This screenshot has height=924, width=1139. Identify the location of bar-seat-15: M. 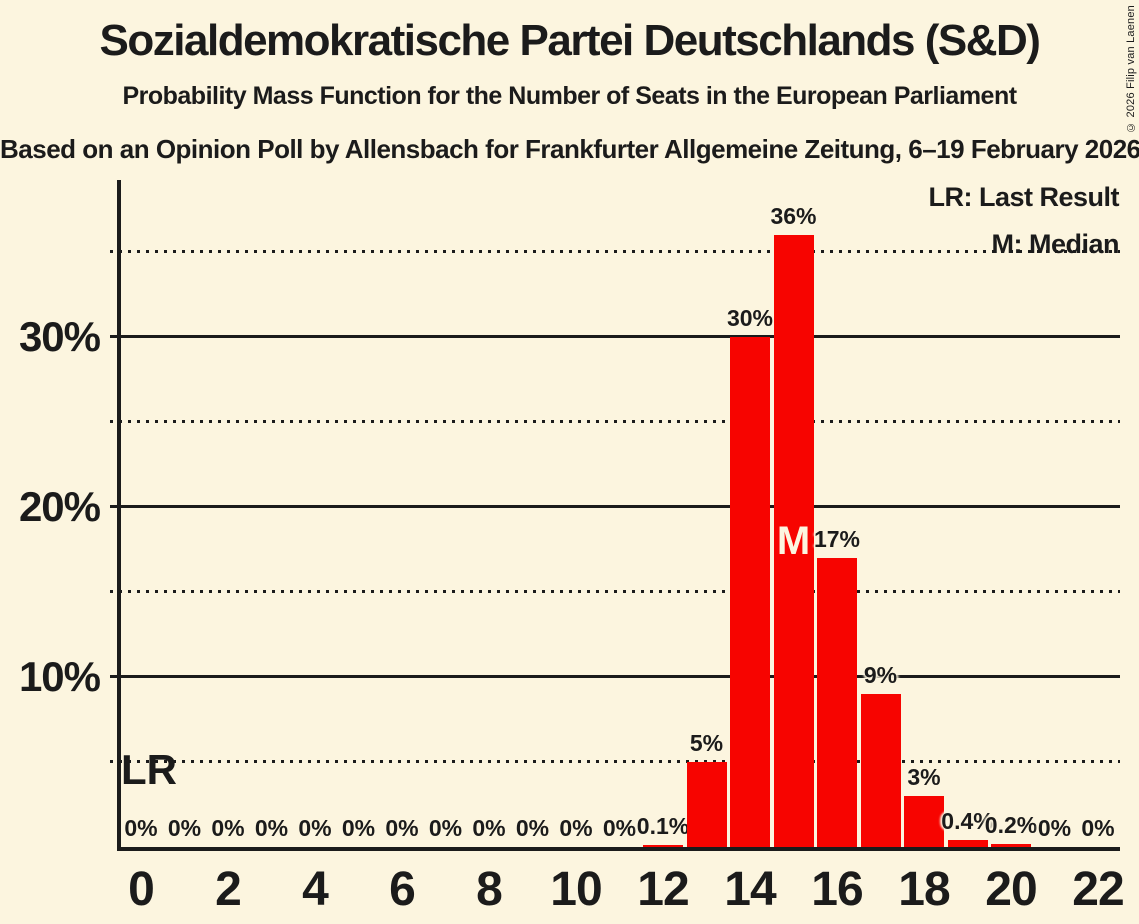
(793, 541).